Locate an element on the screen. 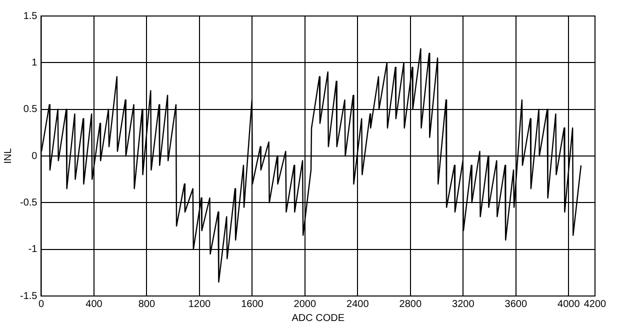 This screenshot has width=625, height=328. x-tick-label: 3200 is located at coordinates (463, 304).